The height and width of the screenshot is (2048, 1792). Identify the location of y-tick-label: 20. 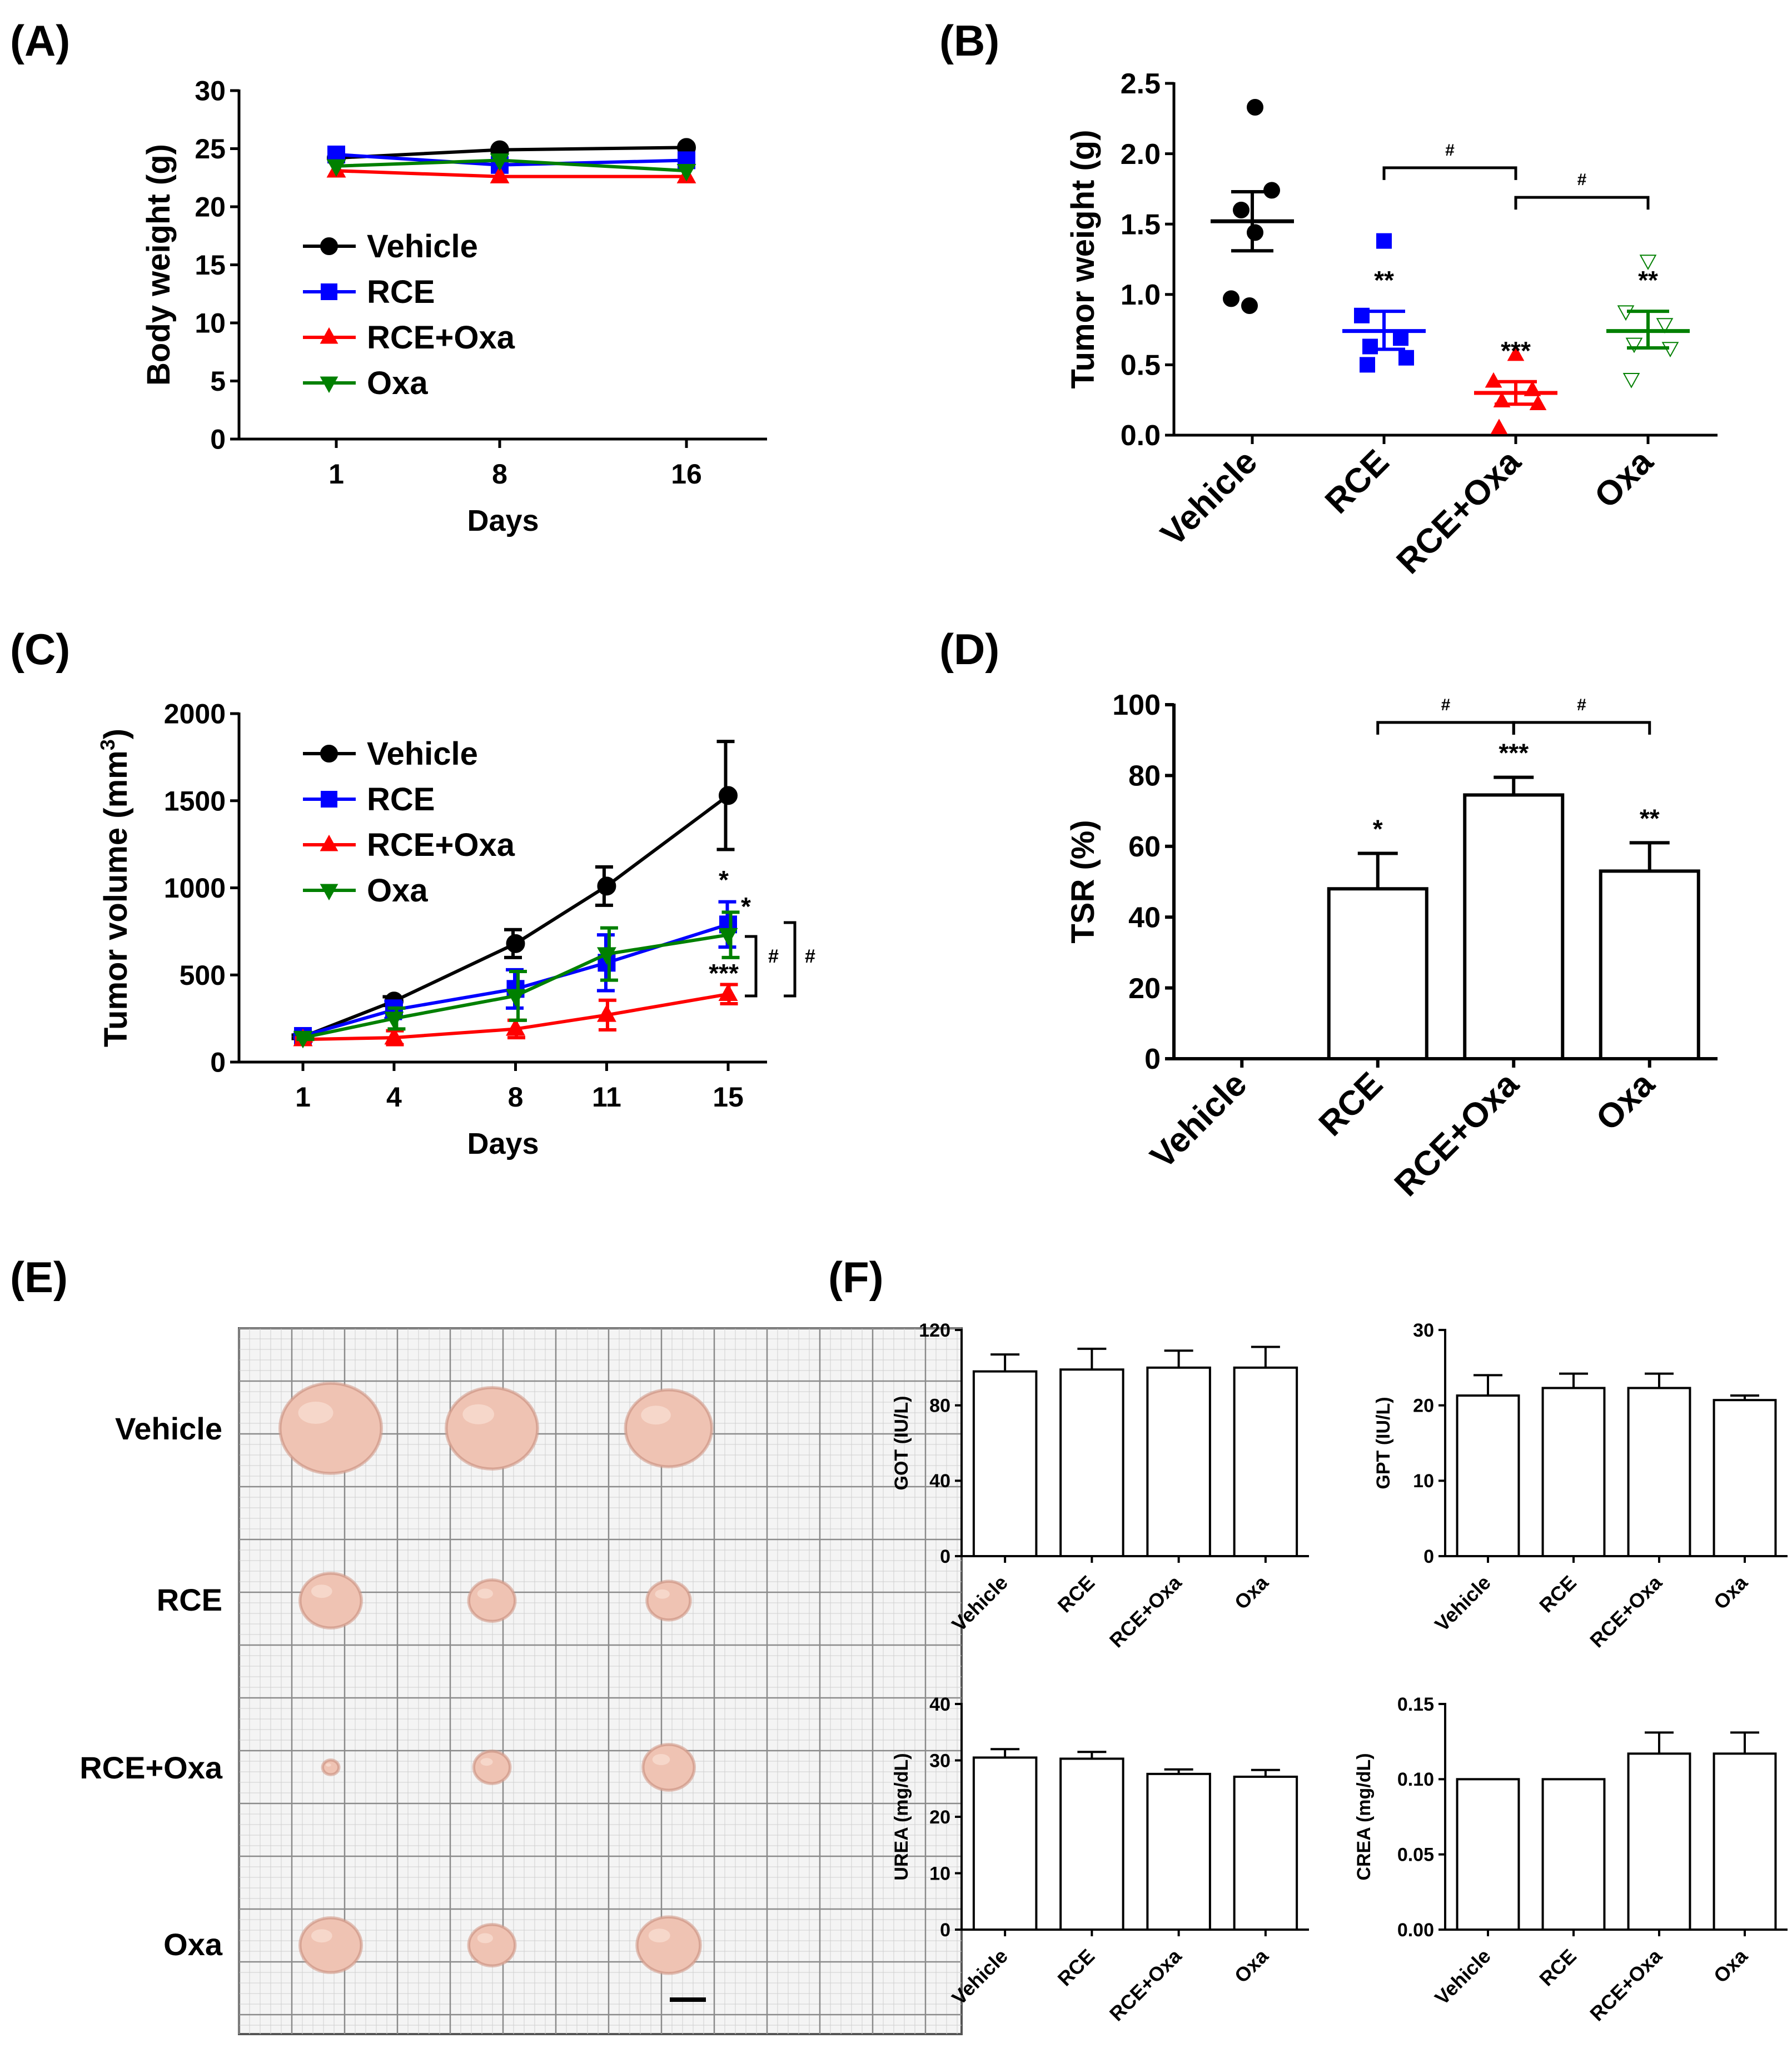
(1144, 989).